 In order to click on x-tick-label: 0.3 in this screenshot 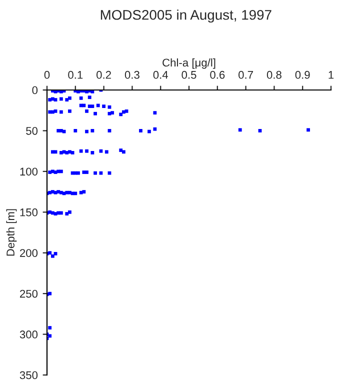, I will do `click(132, 74)`.